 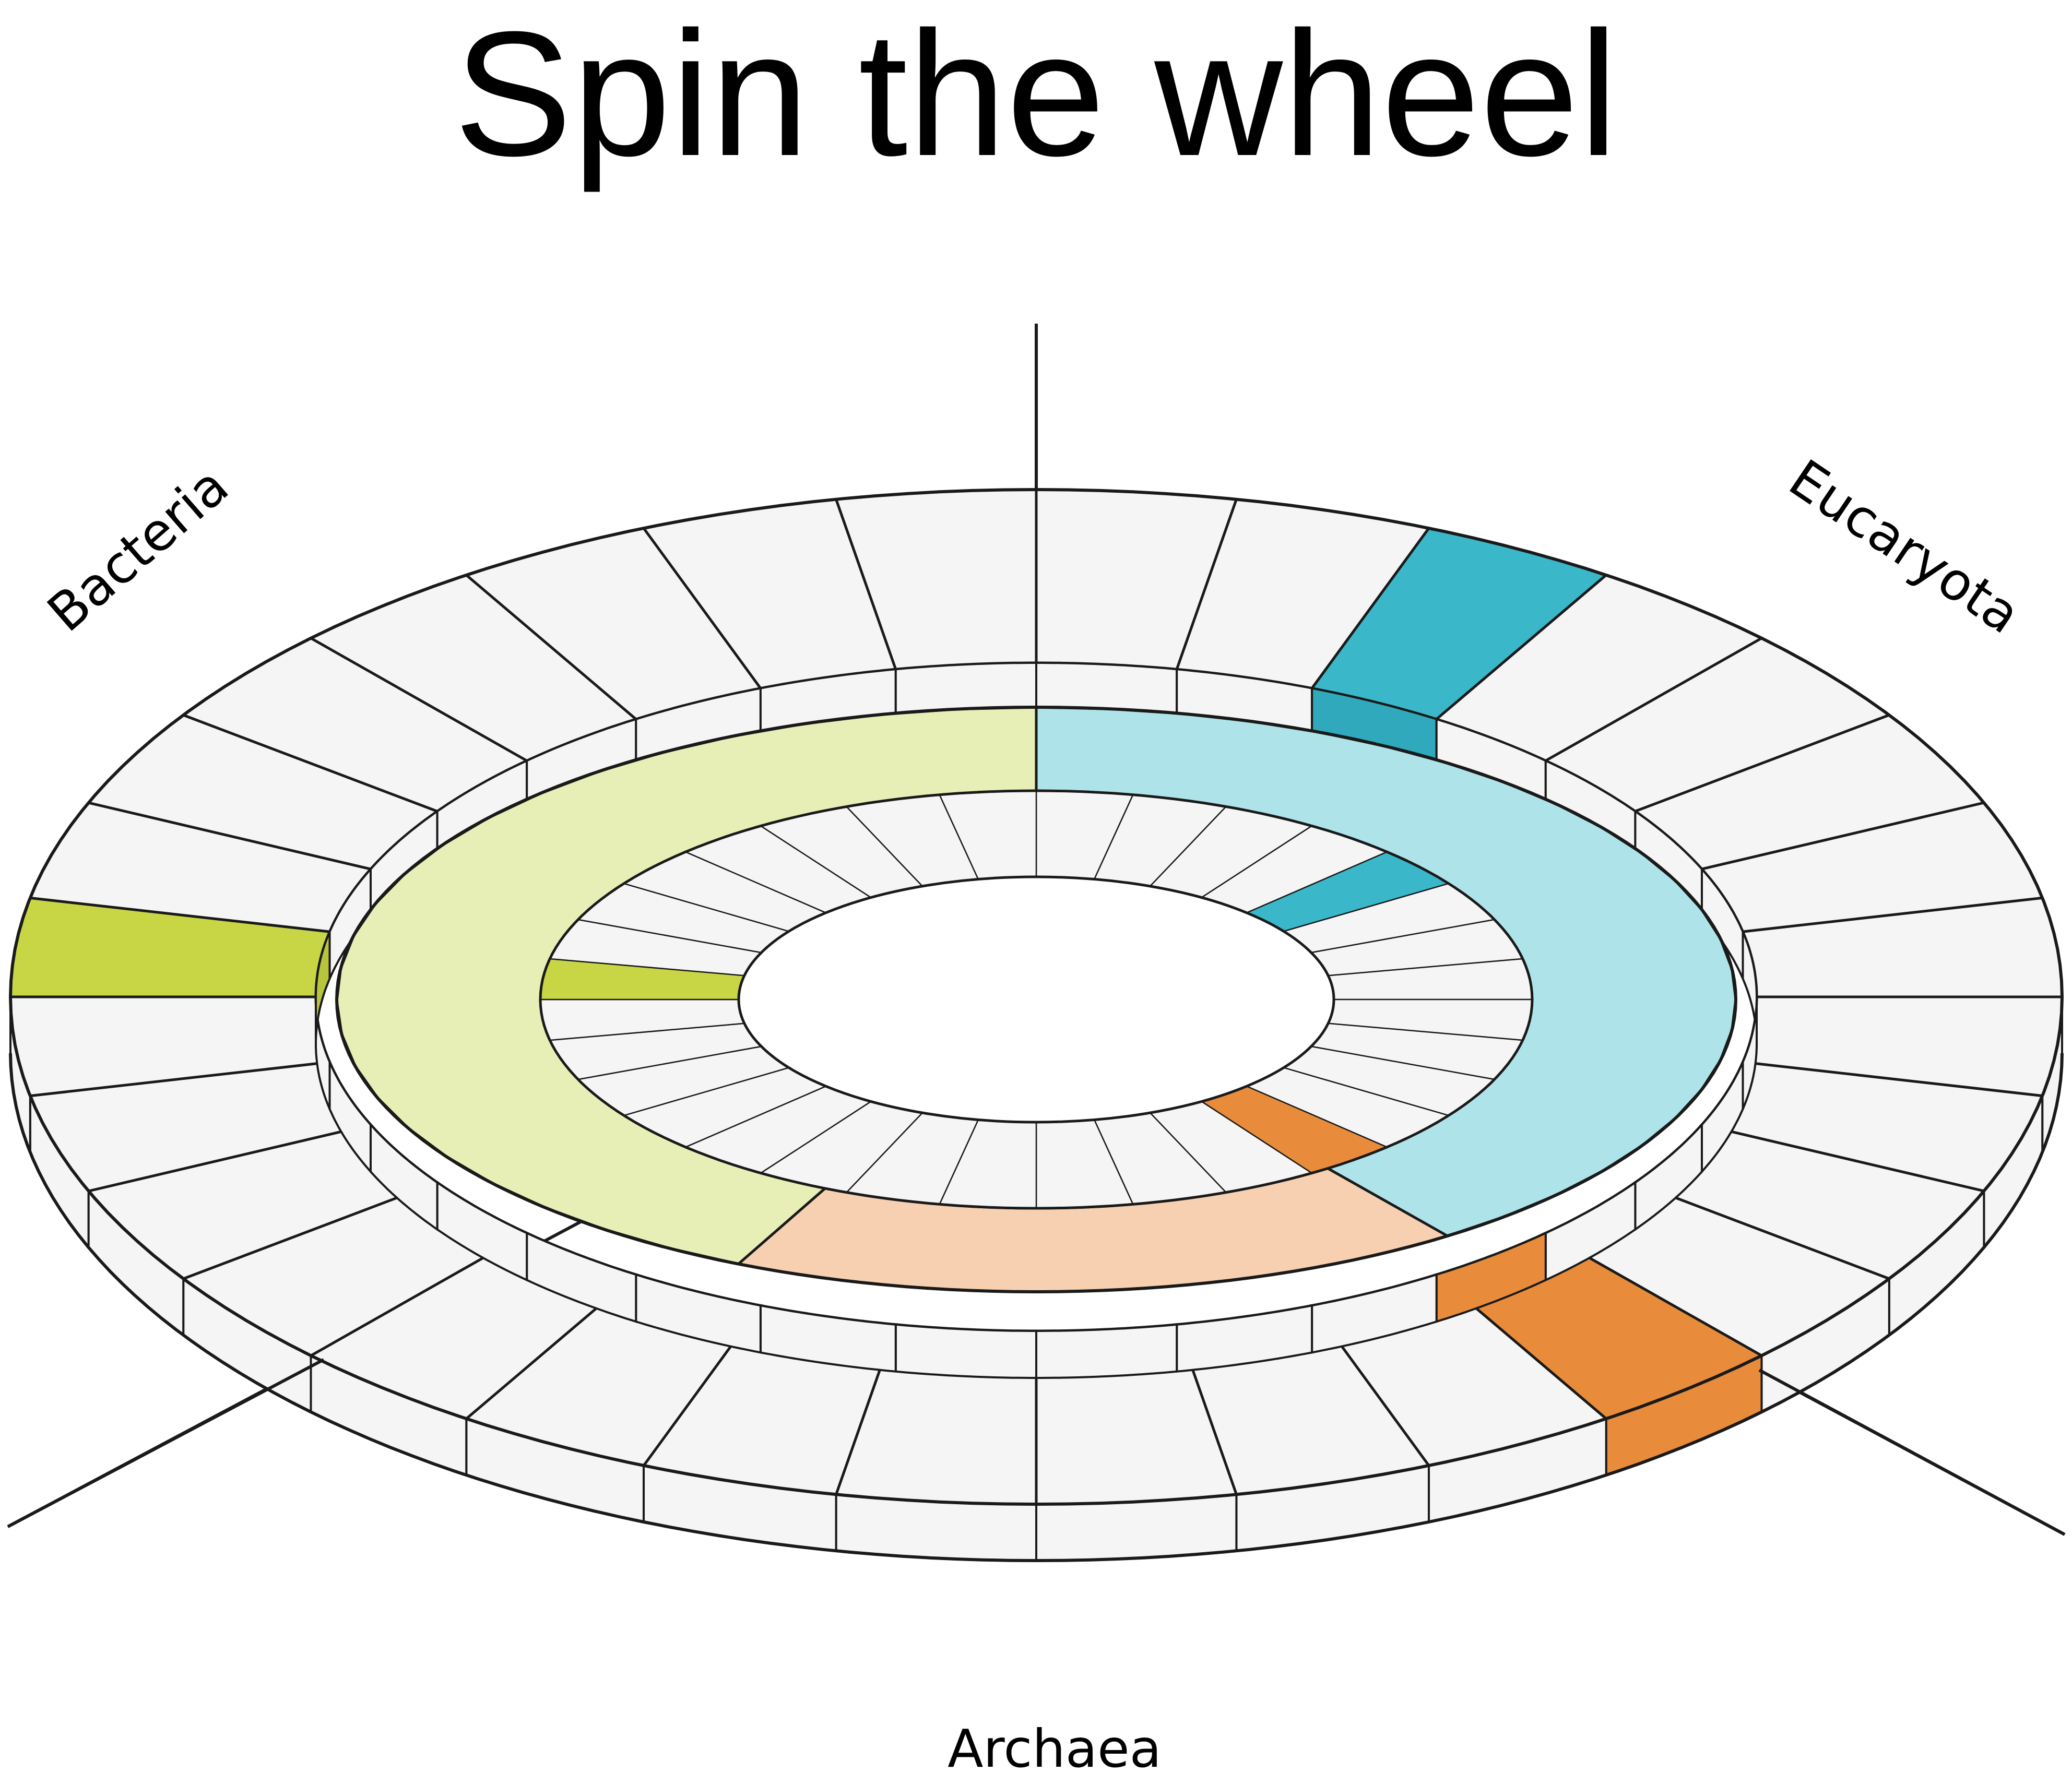 I want to click on label-eucaryota: Eucaryota, so click(x=1905, y=547).